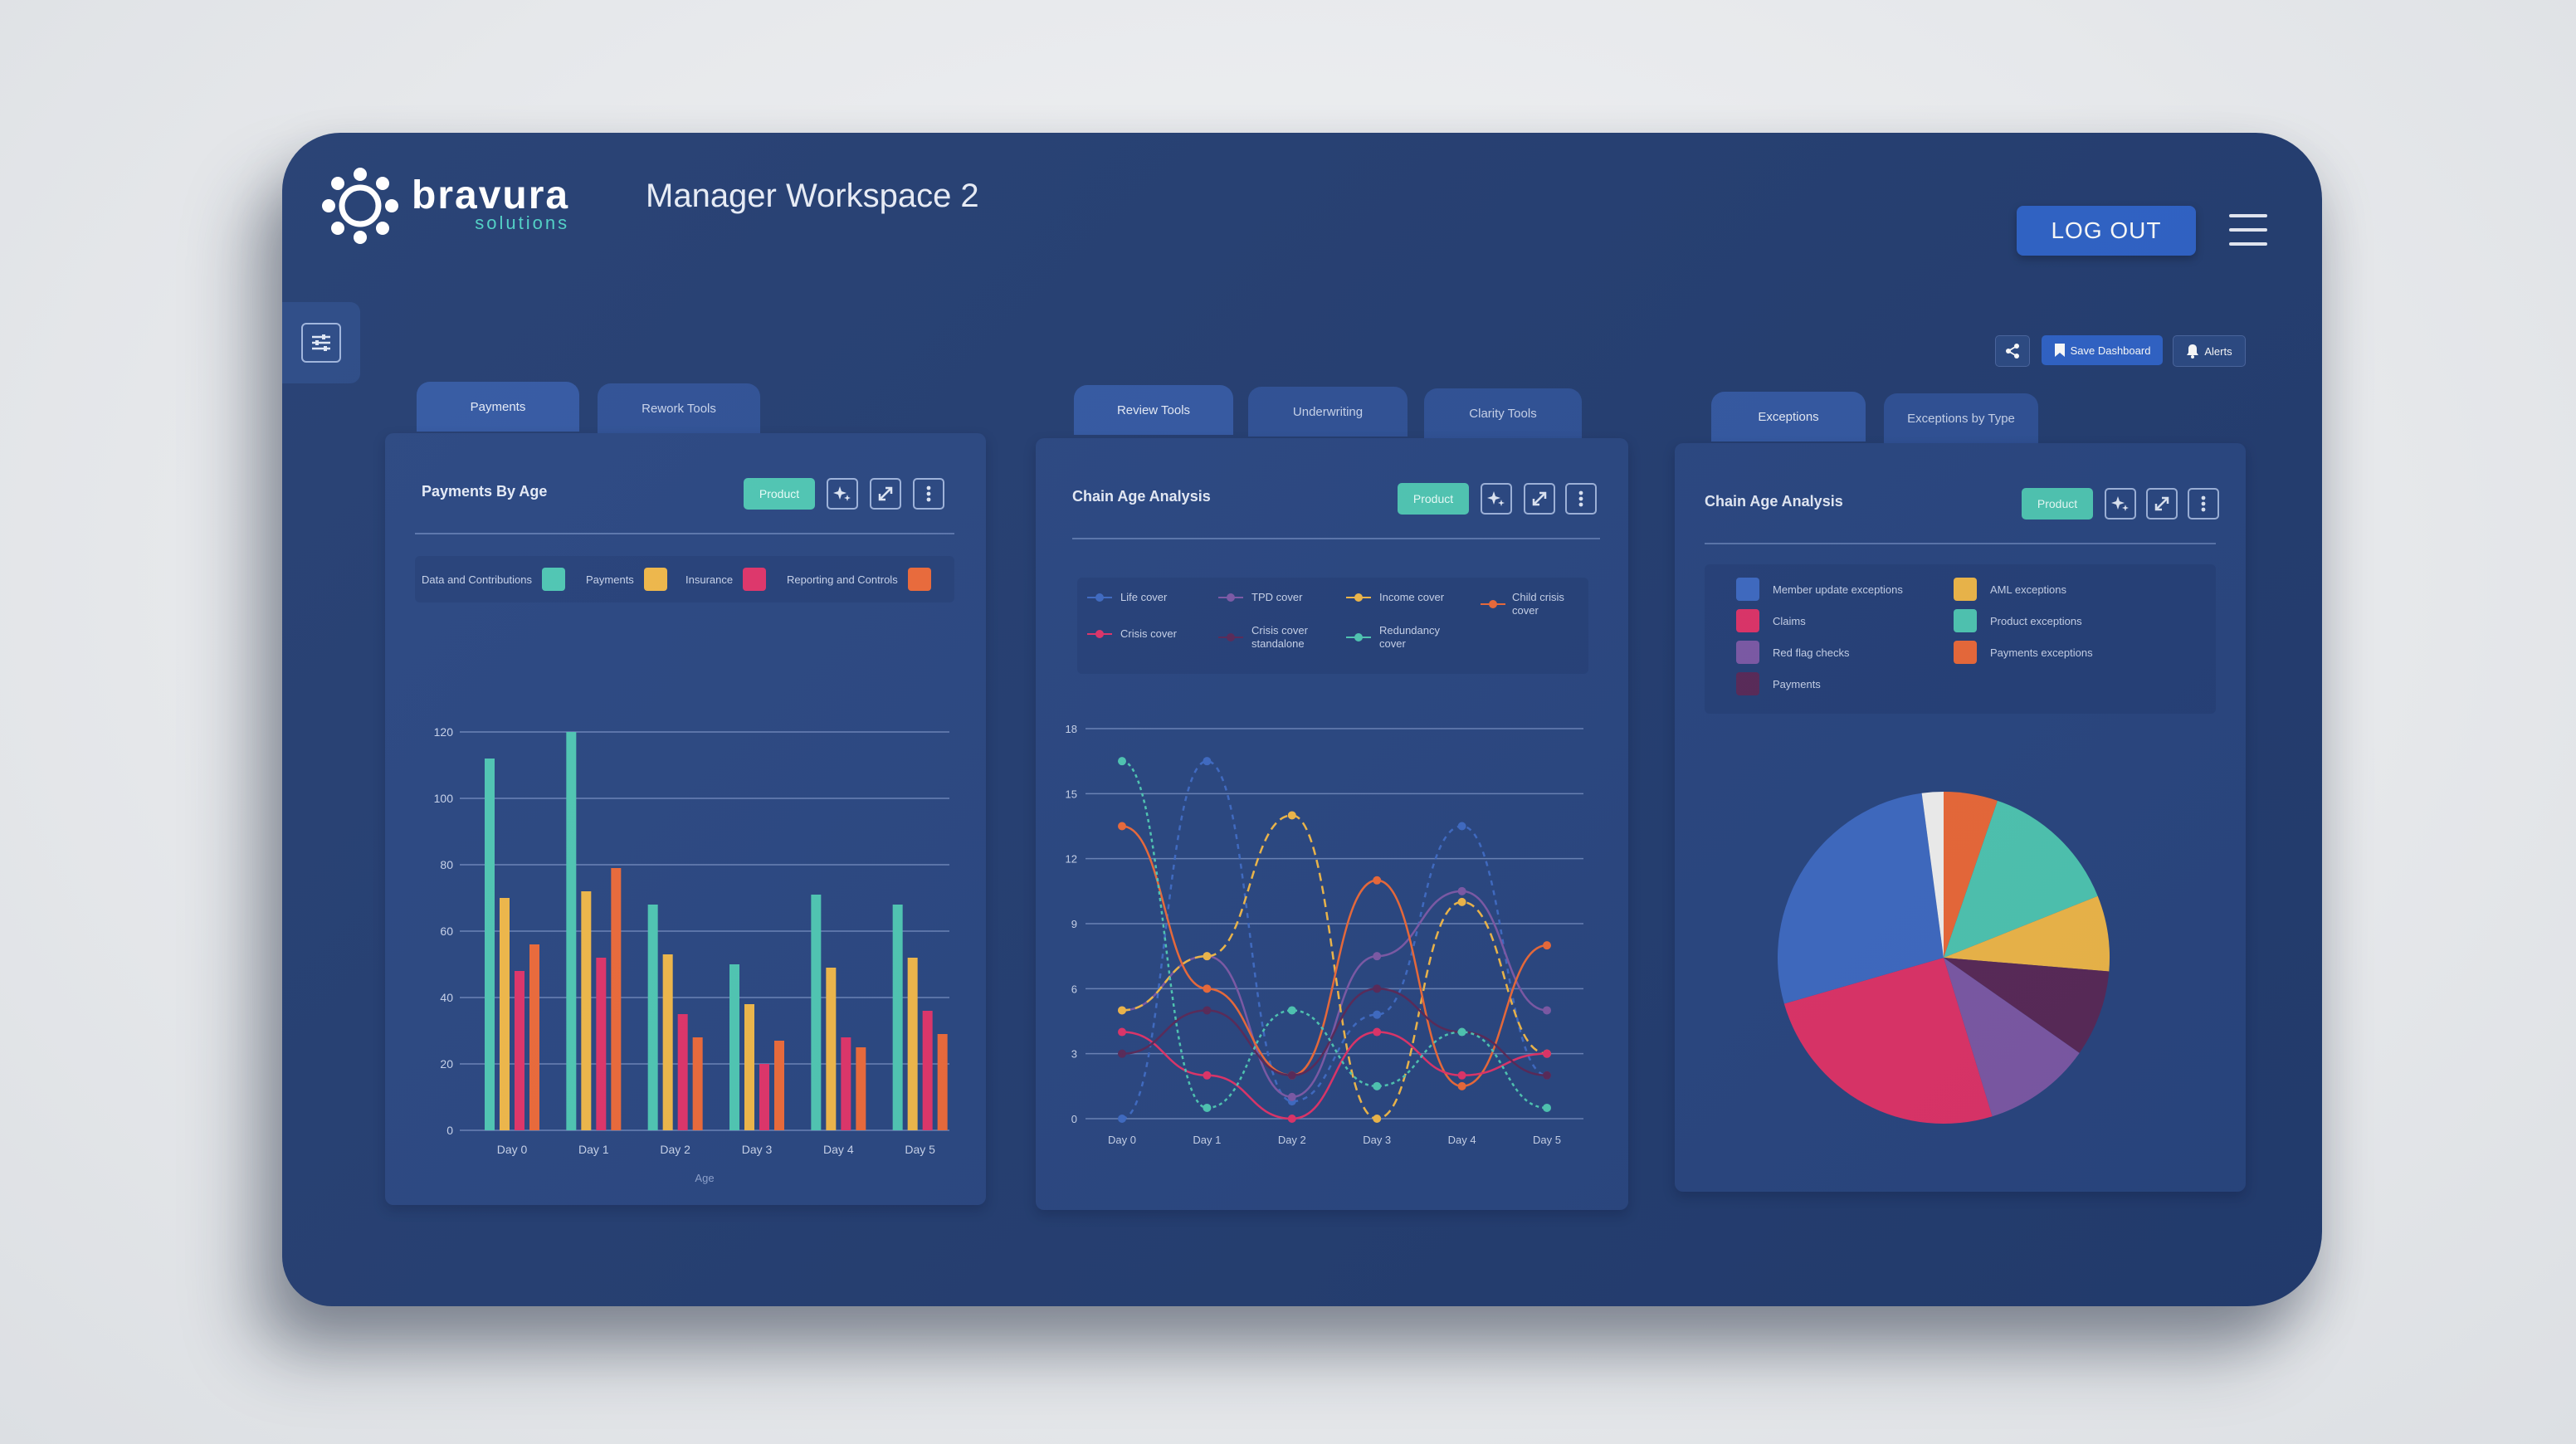 This screenshot has height=1444, width=2576. Describe the element at coordinates (1503, 413) in the screenshot. I see `tab-clarity-tools: Clarity Tools` at that location.